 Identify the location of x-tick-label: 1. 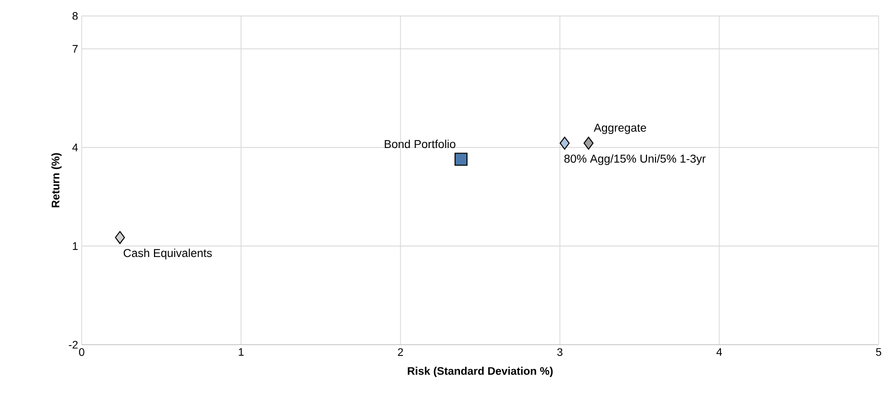
(241, 352).